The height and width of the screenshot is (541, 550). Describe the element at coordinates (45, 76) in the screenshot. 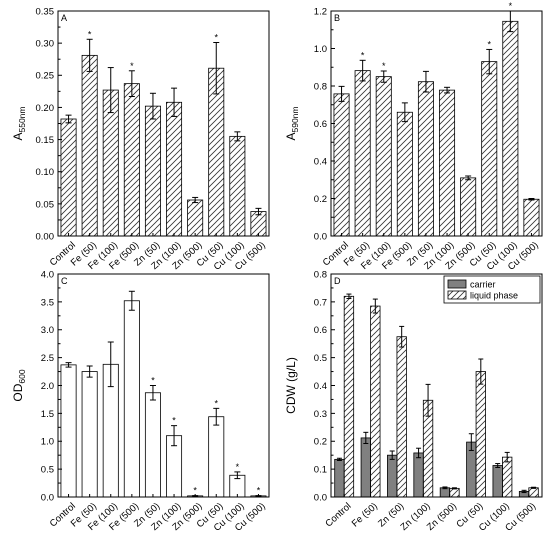

I see `y-tick-label: 0.25` at that location.